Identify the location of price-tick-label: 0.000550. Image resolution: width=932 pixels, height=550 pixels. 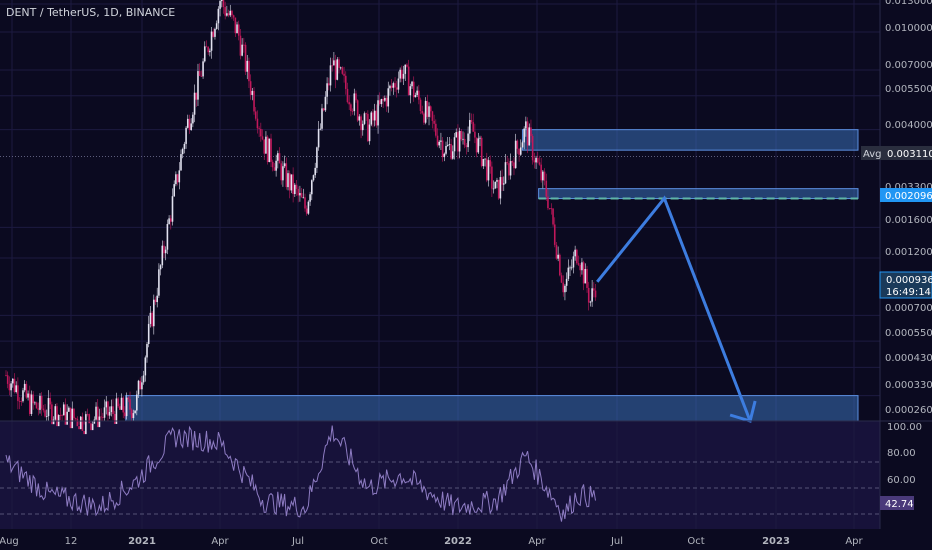
(908, 333).